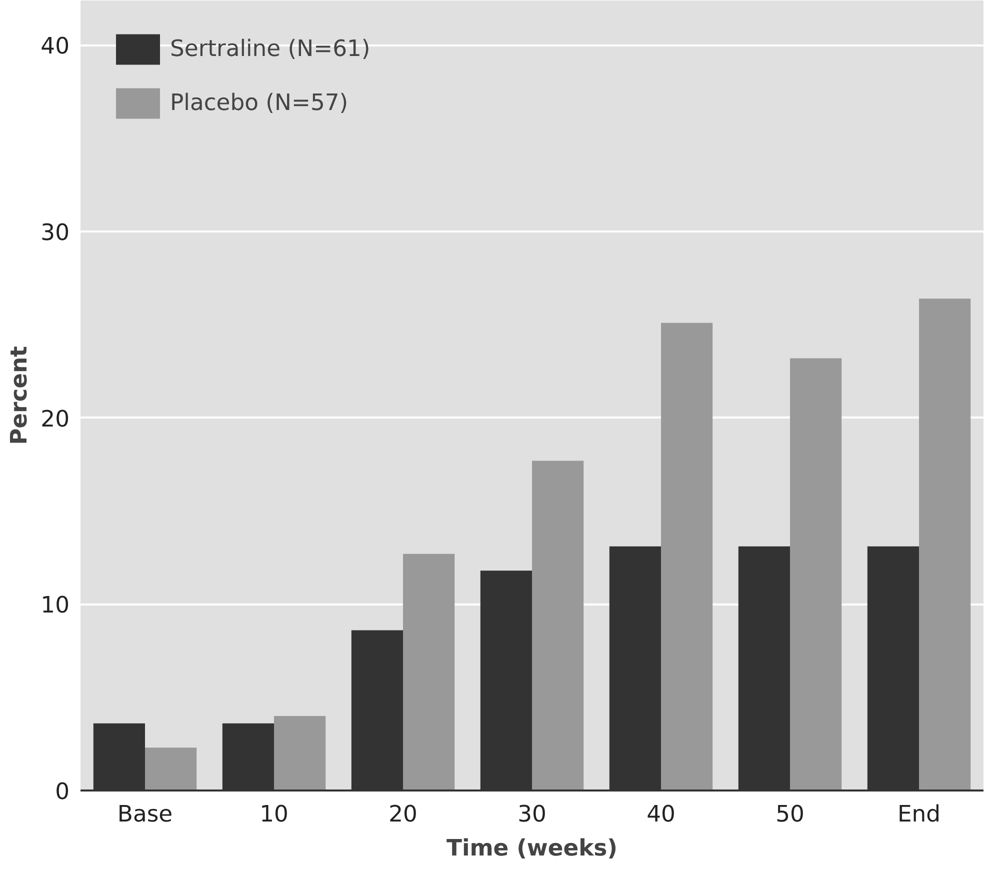 The width and height of the screenshot is (987, 884). Describe the element at coordinates (790, 815) in the screenshot. I see `x-tick-label: 50` at that location.